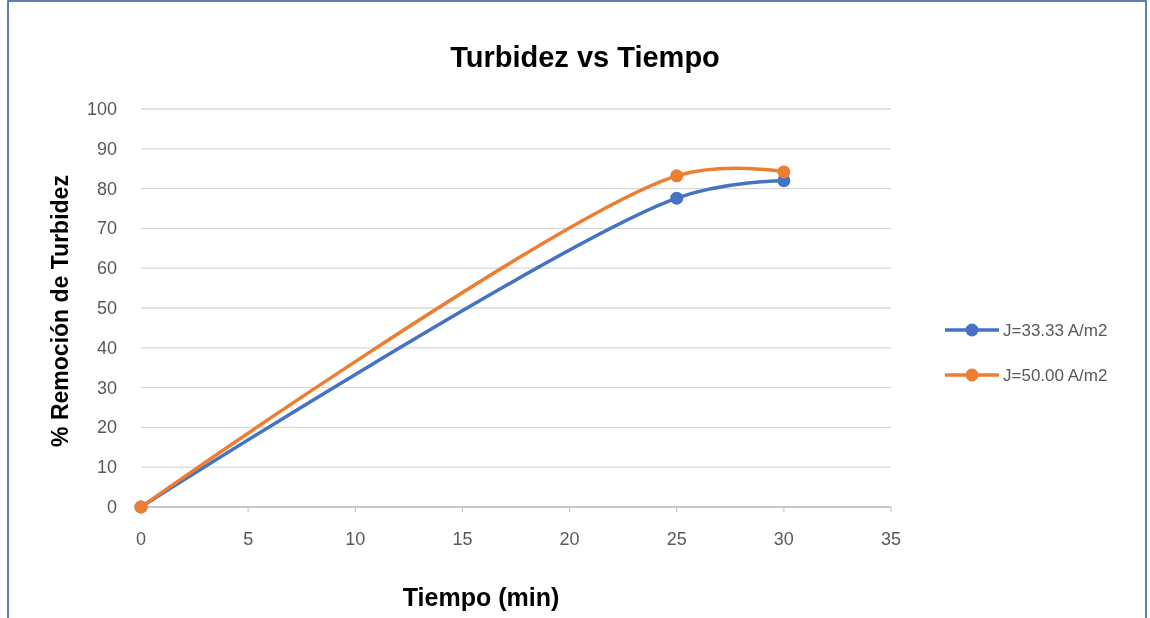 This screenshot has height=618, width=1150. I want to click on y-axis-title: % Remoción de Turbidez, so click(60, 311).